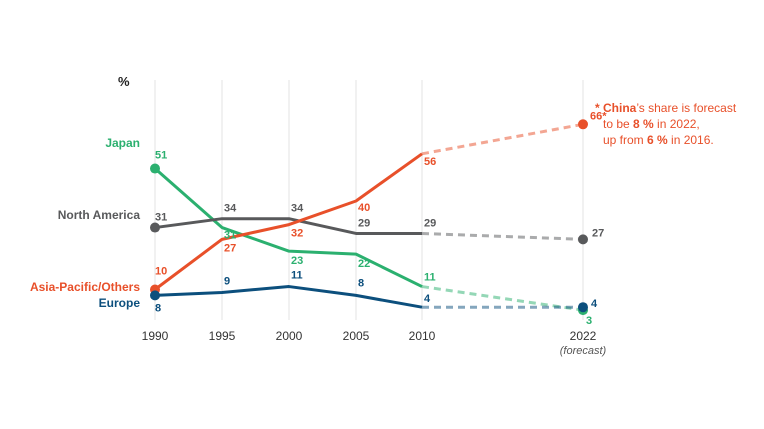 This screenshot has height=429, width=764. Describe the element at coordinates (364, 223) in the screenshot. I see `data-label-na-2005: 29` at that location.